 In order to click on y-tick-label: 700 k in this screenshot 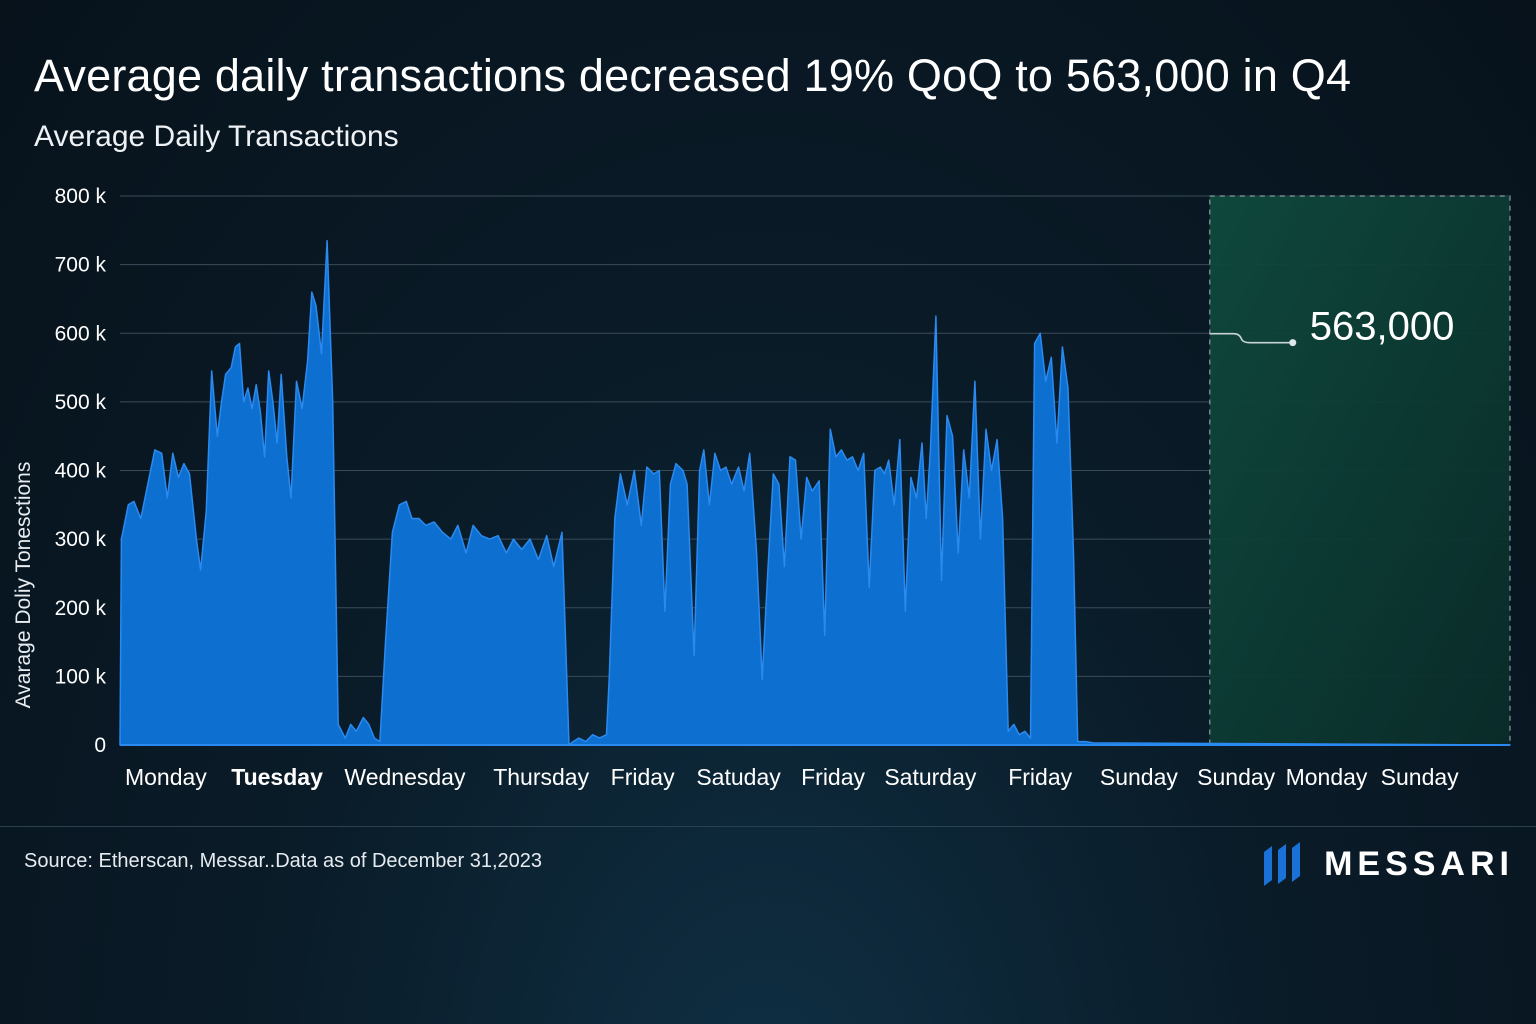, I will do `click(81, 265)`.